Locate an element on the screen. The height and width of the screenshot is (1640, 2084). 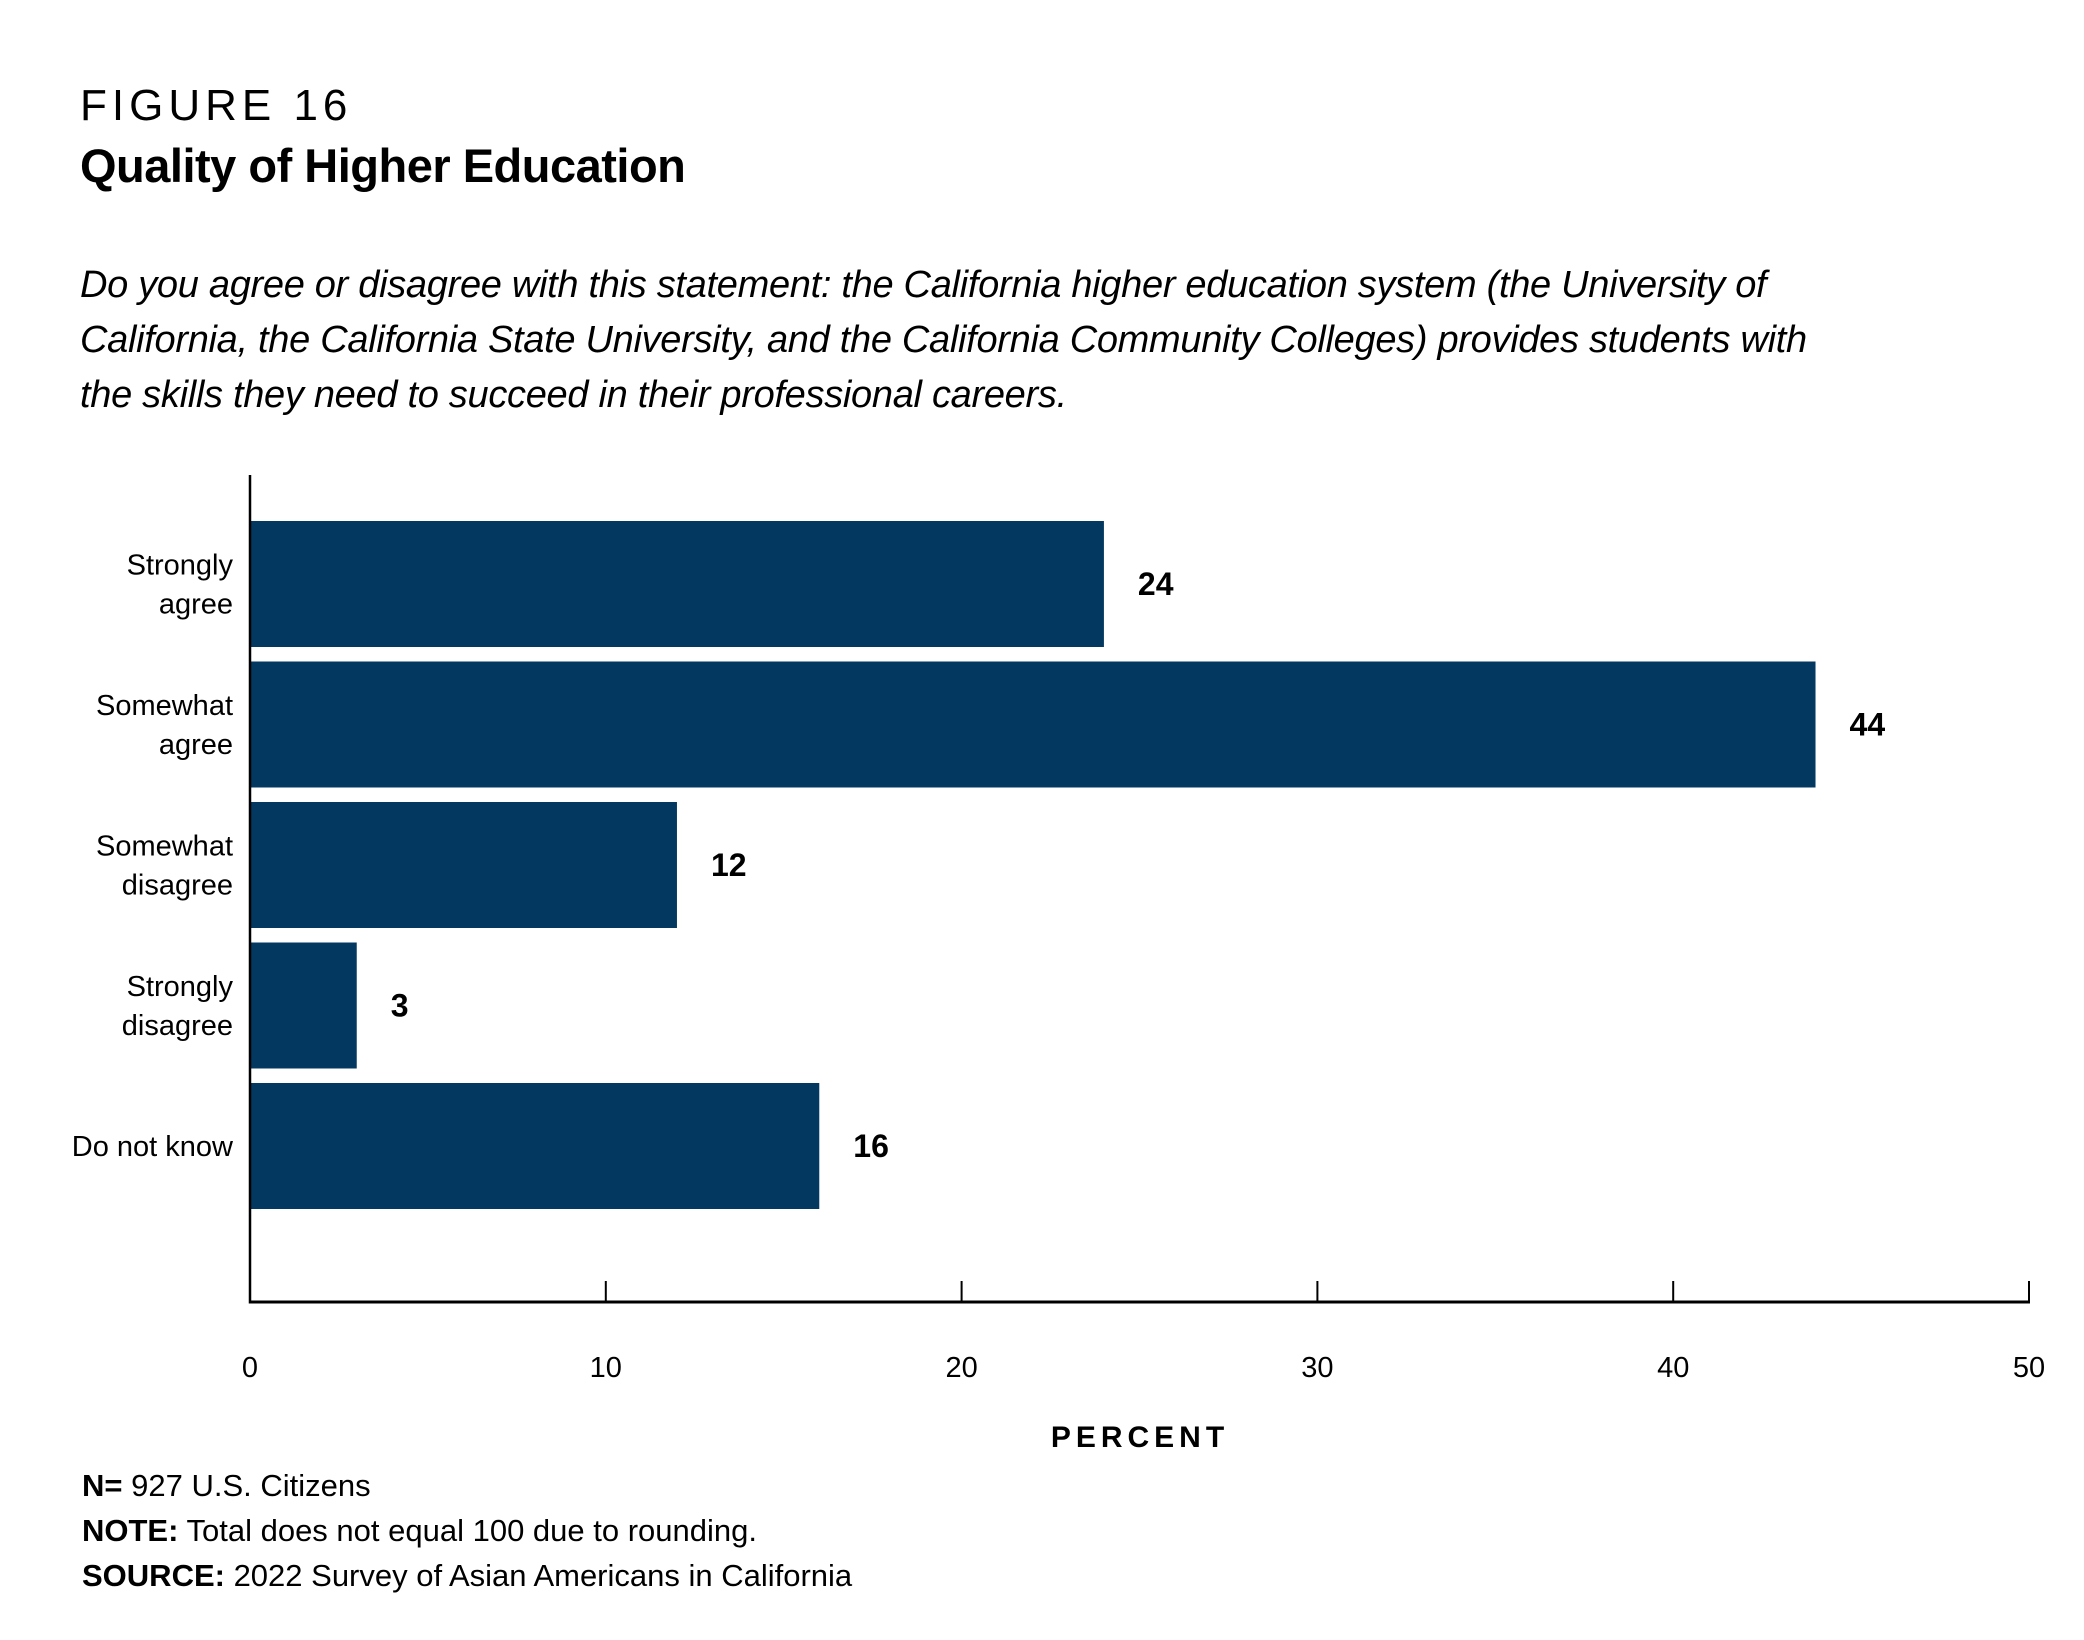
category-label-line: Do not know is located at coordinates (153, 1147).